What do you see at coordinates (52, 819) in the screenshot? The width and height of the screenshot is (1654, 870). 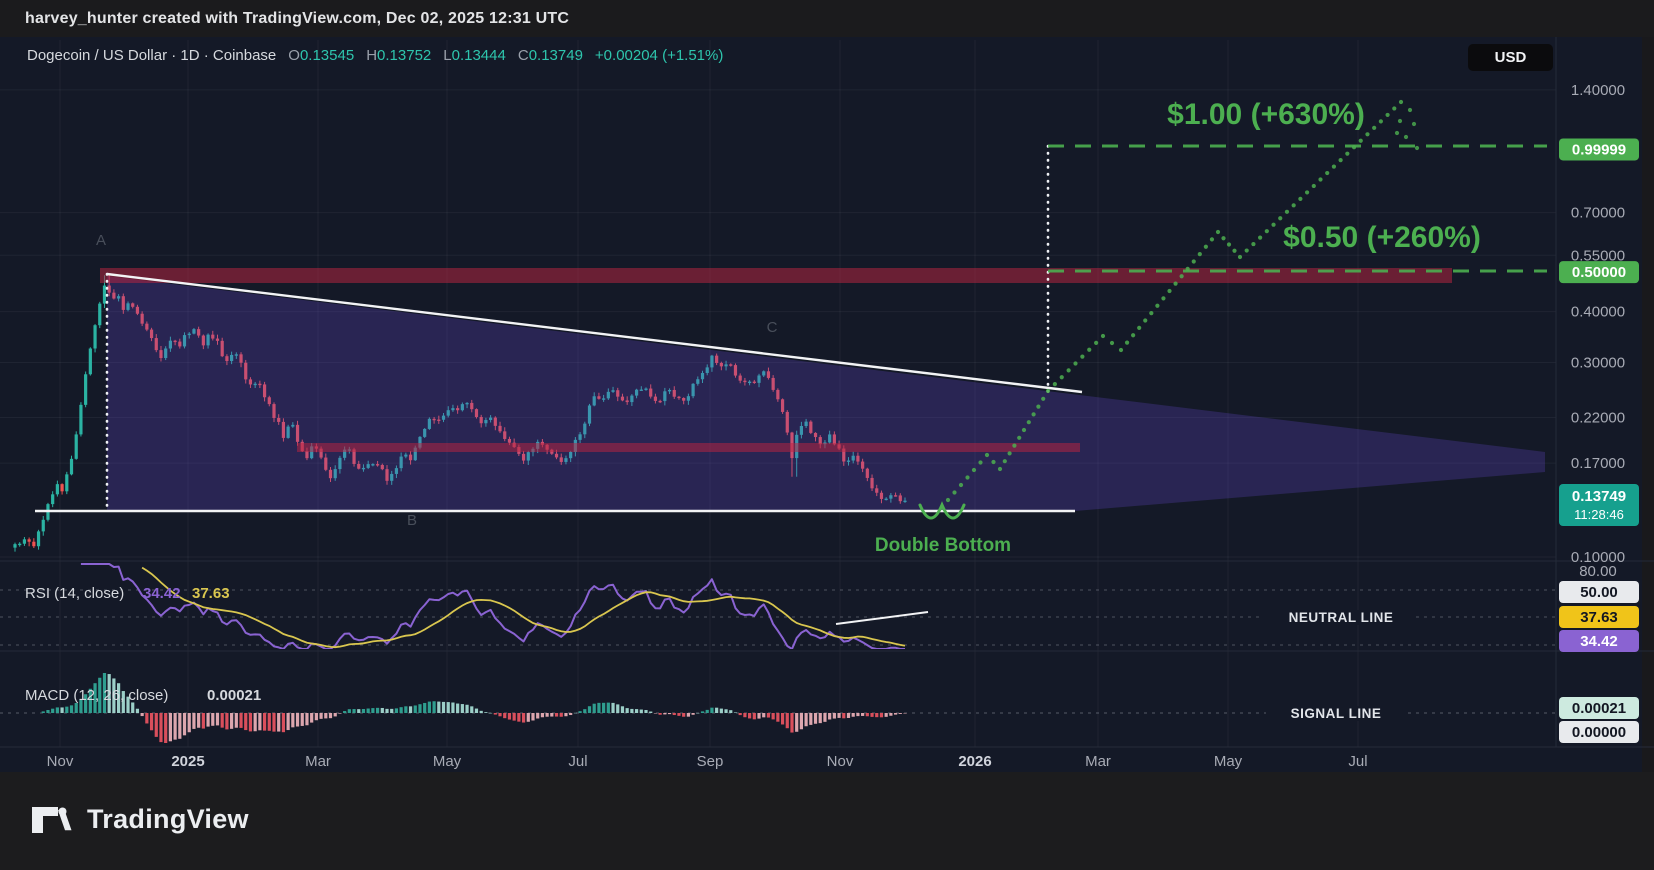 I see `tradingview-logo-icon` at bounding box center [52, 819].